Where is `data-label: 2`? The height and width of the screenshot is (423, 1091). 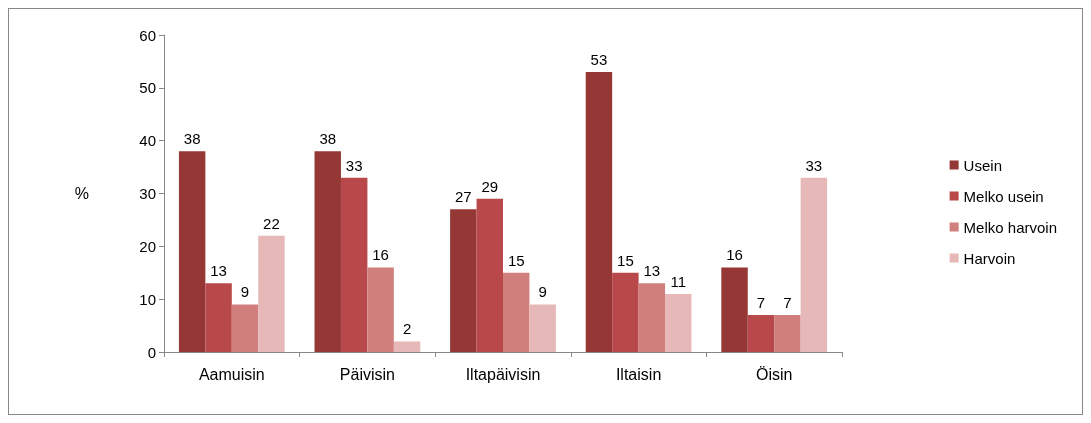
data-label: 2 is located at coordinates (407, 329).